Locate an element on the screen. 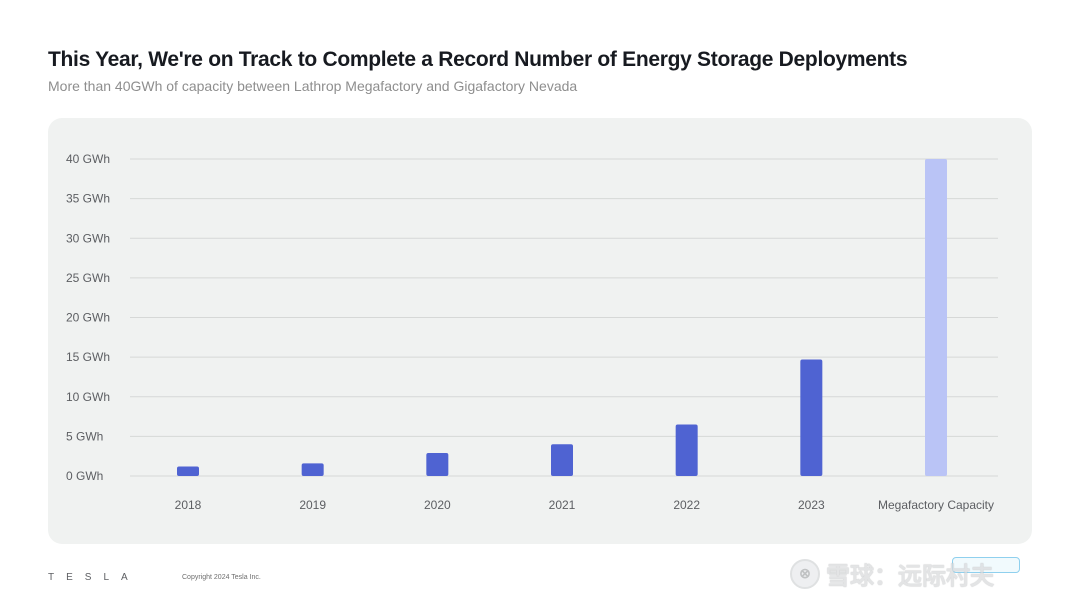  y-tick-label: 25 GWh is located at coordinates (88, 278).